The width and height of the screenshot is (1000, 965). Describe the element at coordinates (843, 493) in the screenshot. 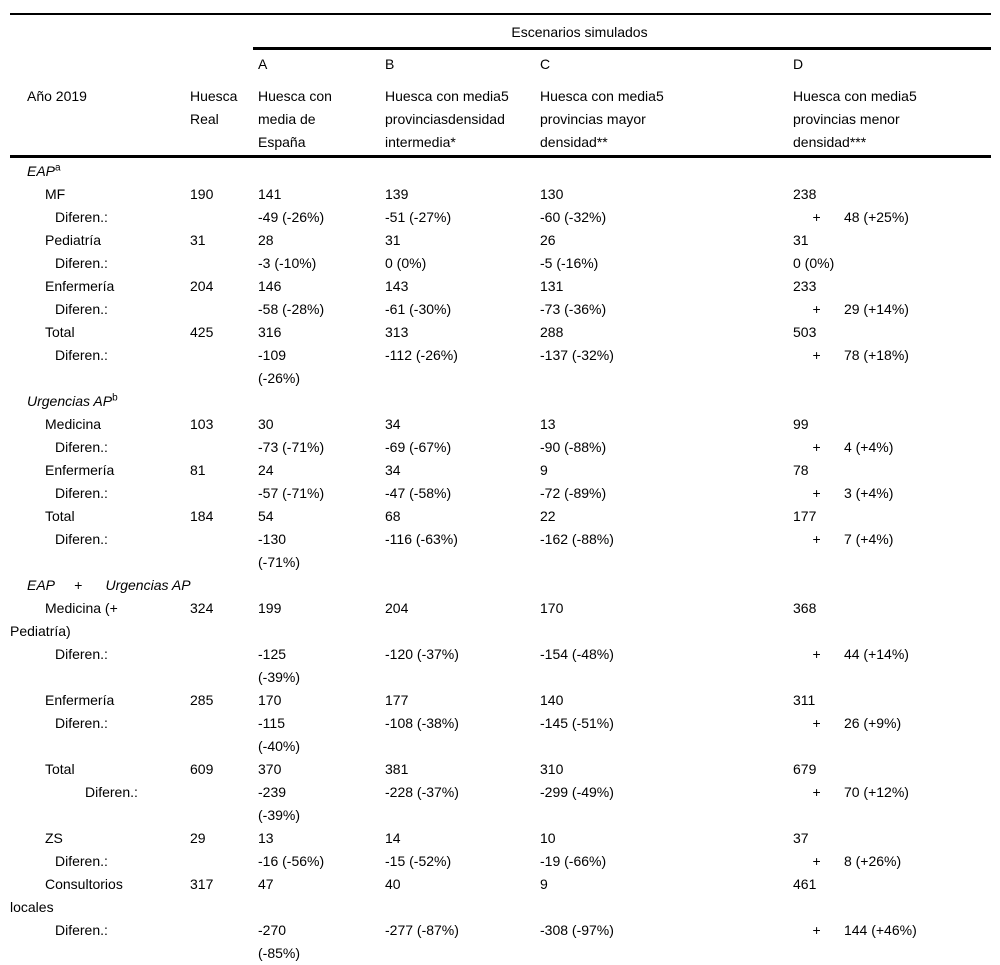

I see `cell-d: + 3 (+4%)` at that location.